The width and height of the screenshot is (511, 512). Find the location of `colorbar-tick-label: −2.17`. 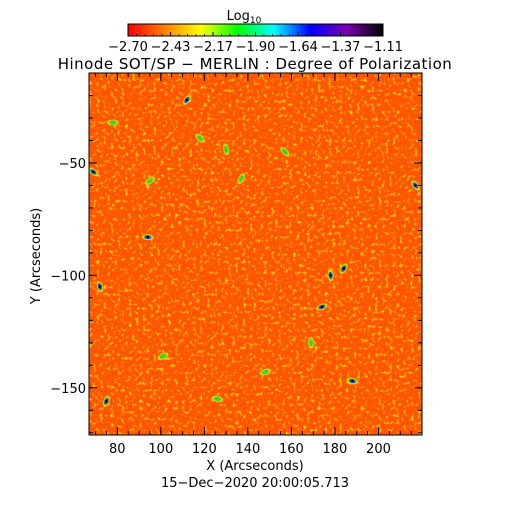

colorbar-tick-label: −2.17 is located at coordinates (213, 47).